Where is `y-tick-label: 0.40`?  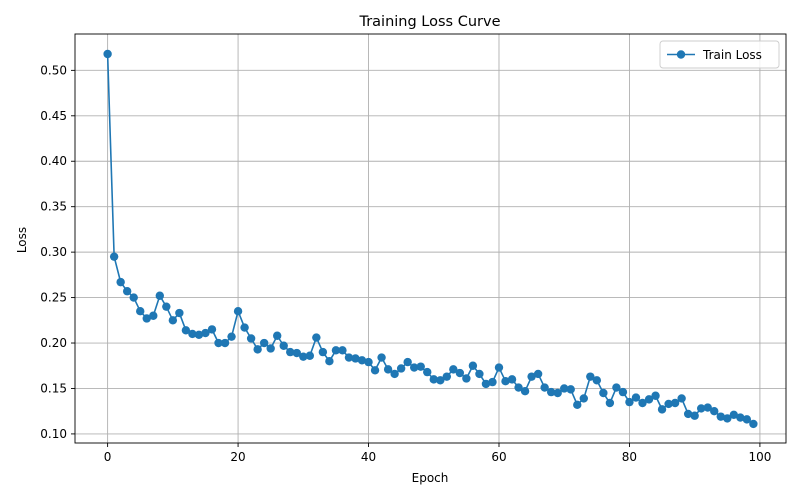 y-tick-label: 0.40 is located at coordinates (53, 161).